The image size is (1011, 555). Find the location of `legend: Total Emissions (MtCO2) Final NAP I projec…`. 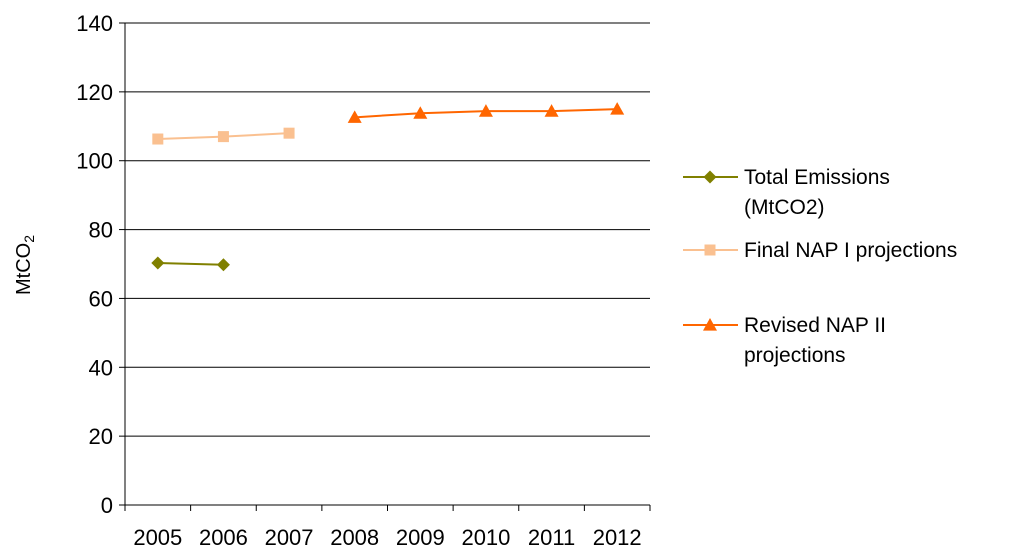

legend: Total Emissions (MtCO2) Final NAP I projec… is located at coordinates (820, 266).